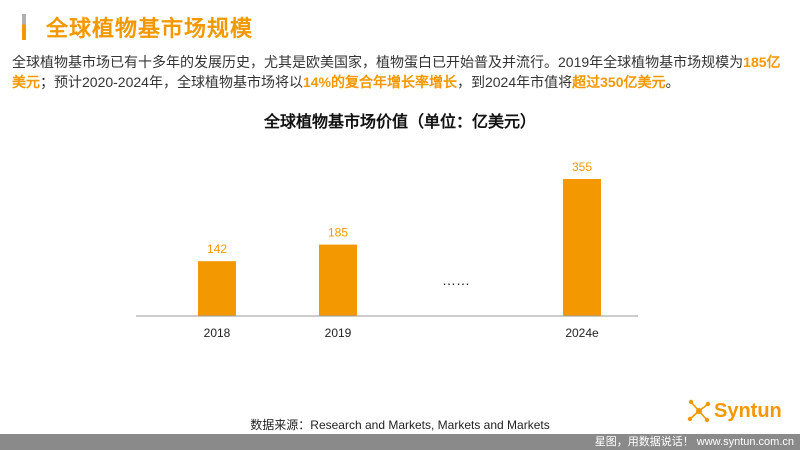 This screenshot has width=800, height=450. Describe the element at coordinates (379, 82) in the screenshot. I see `intro-highlight-2: 14%的复合年增长率增长` at that location.